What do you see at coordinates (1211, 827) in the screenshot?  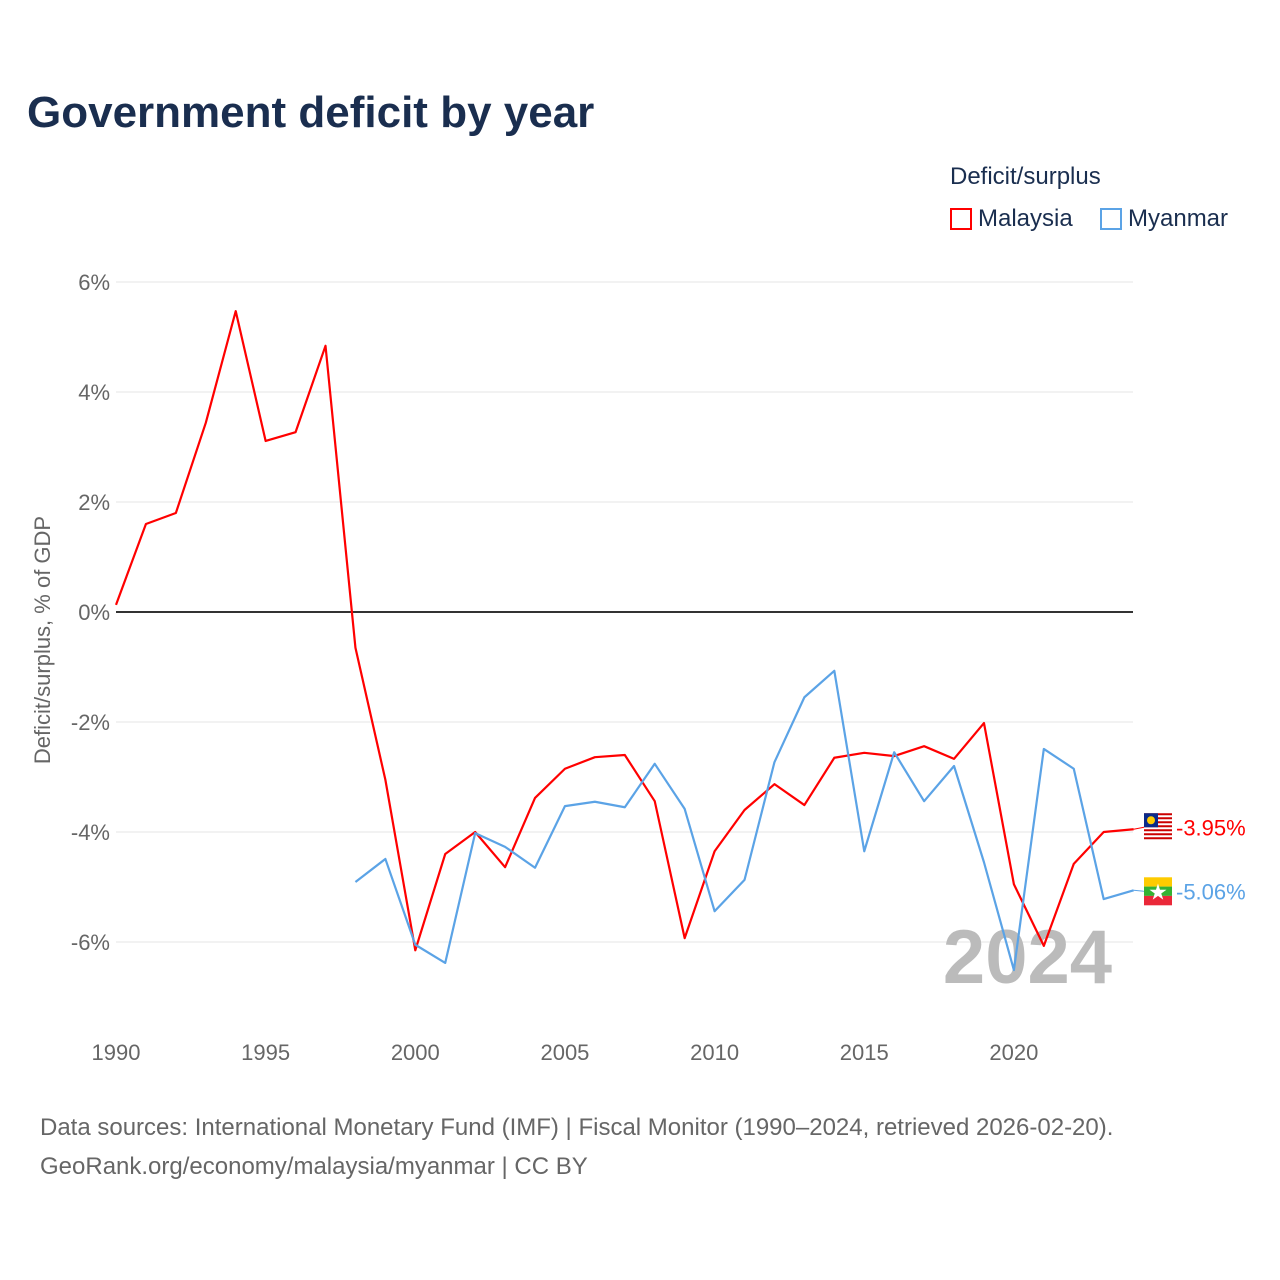 I see `end-value-label: -3.95%` at bounding box center [1211, 827].